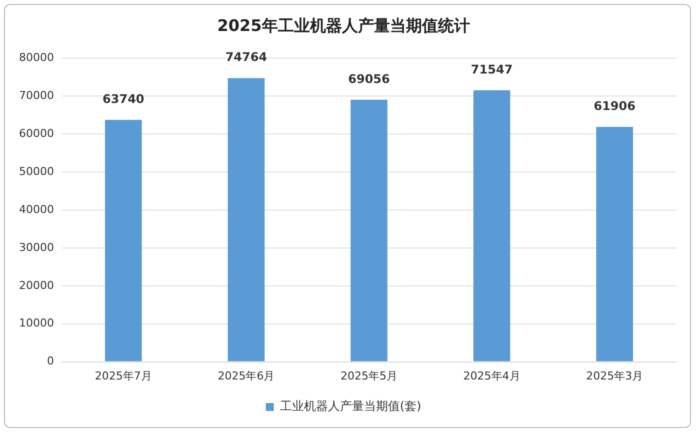 Image resolution: width=697 pixels, height=434 pixels. I want to click on x-tick-label: 2025年4月, so click(491, 375).